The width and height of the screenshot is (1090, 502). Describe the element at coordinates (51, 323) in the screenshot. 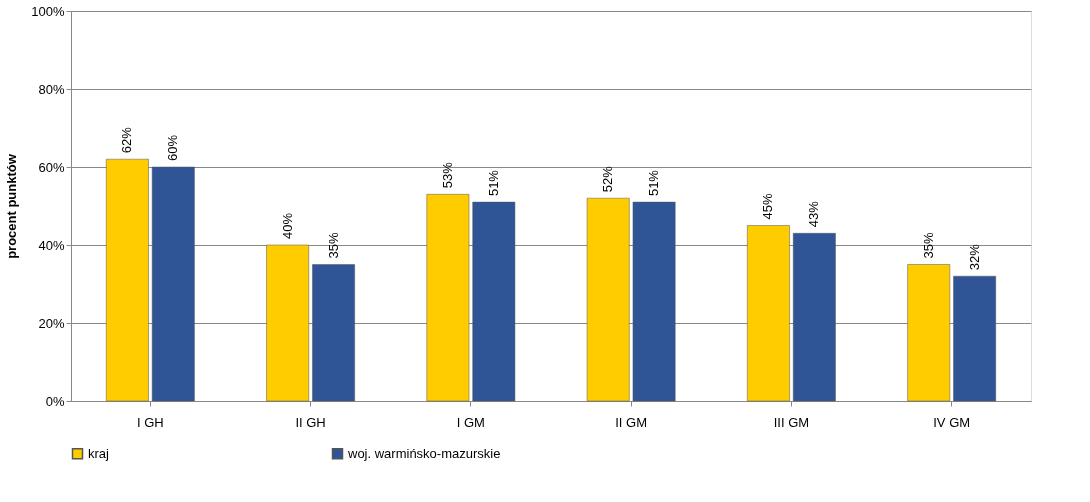

I see `y-tick-label: 20%` at that location.